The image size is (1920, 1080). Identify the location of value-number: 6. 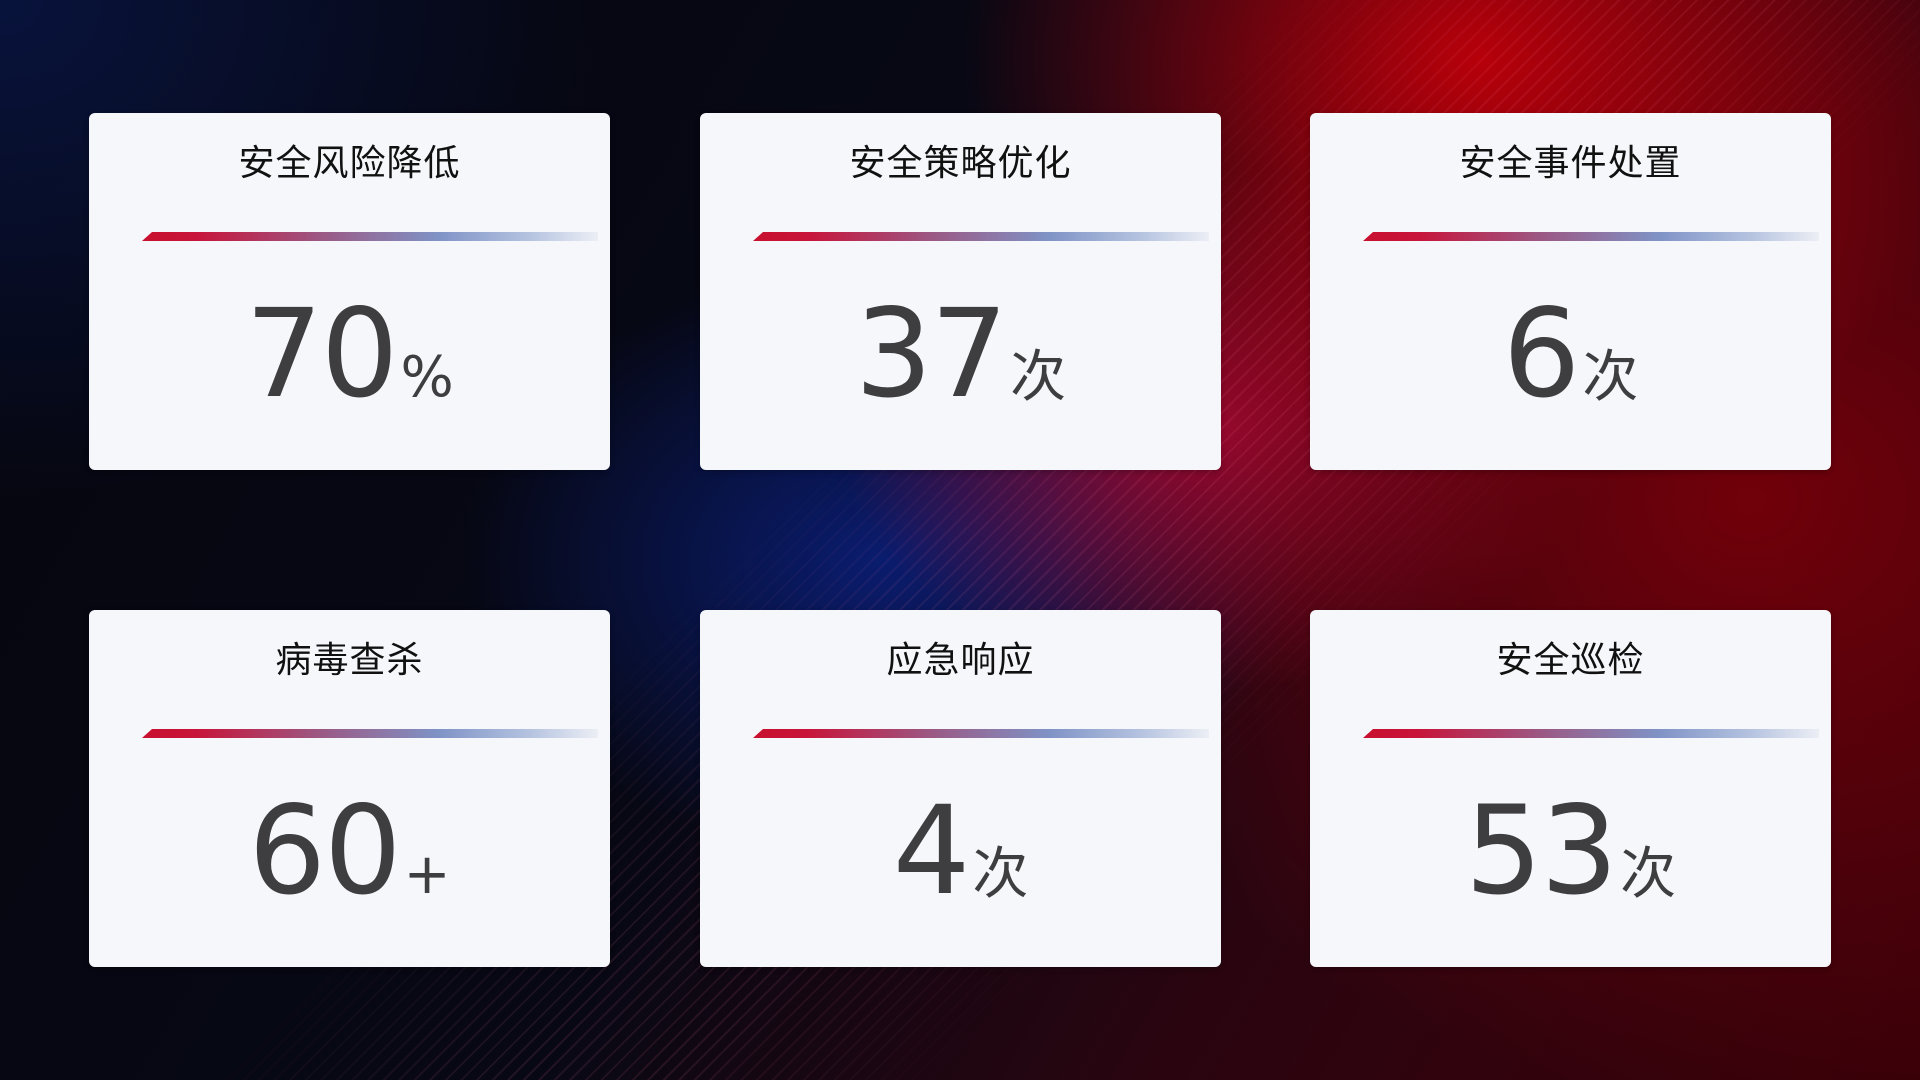
(1541, 354).